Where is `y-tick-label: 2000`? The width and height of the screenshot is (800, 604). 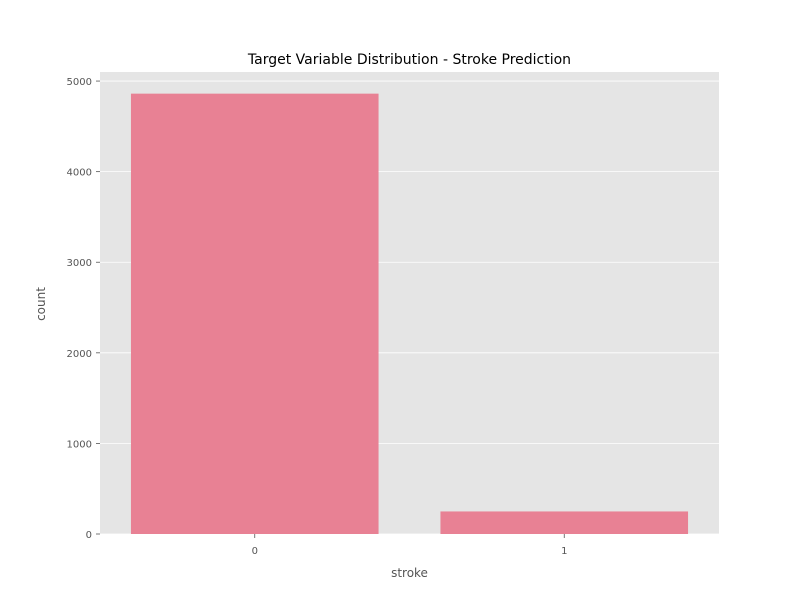 y-tick-label: 2000 is located at coordinates (79, 354).